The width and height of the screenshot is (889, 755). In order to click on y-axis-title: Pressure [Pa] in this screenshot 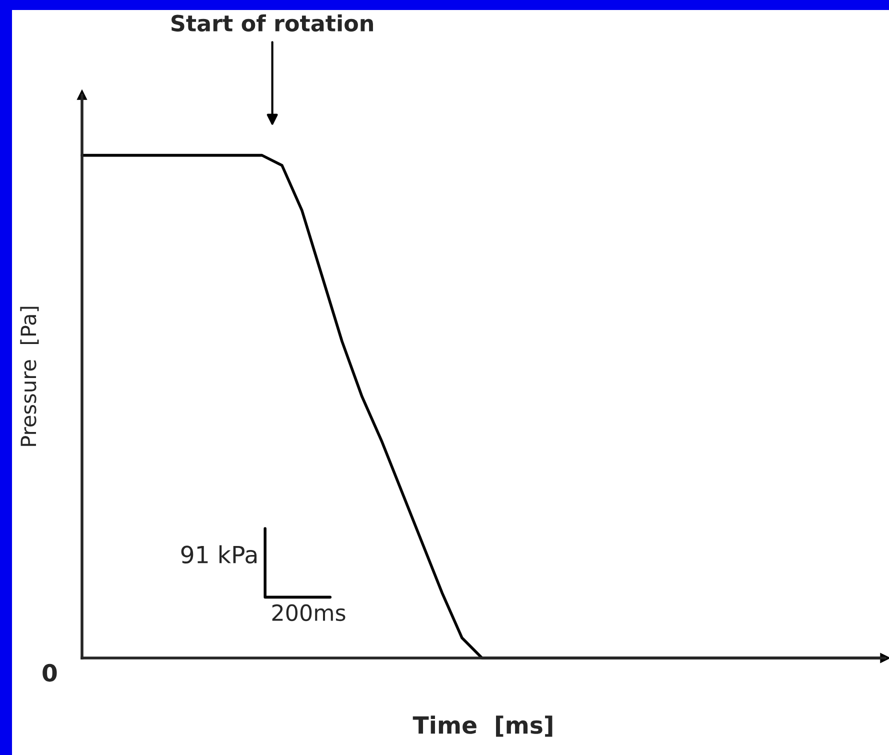, I will do `click(29, 376)`.